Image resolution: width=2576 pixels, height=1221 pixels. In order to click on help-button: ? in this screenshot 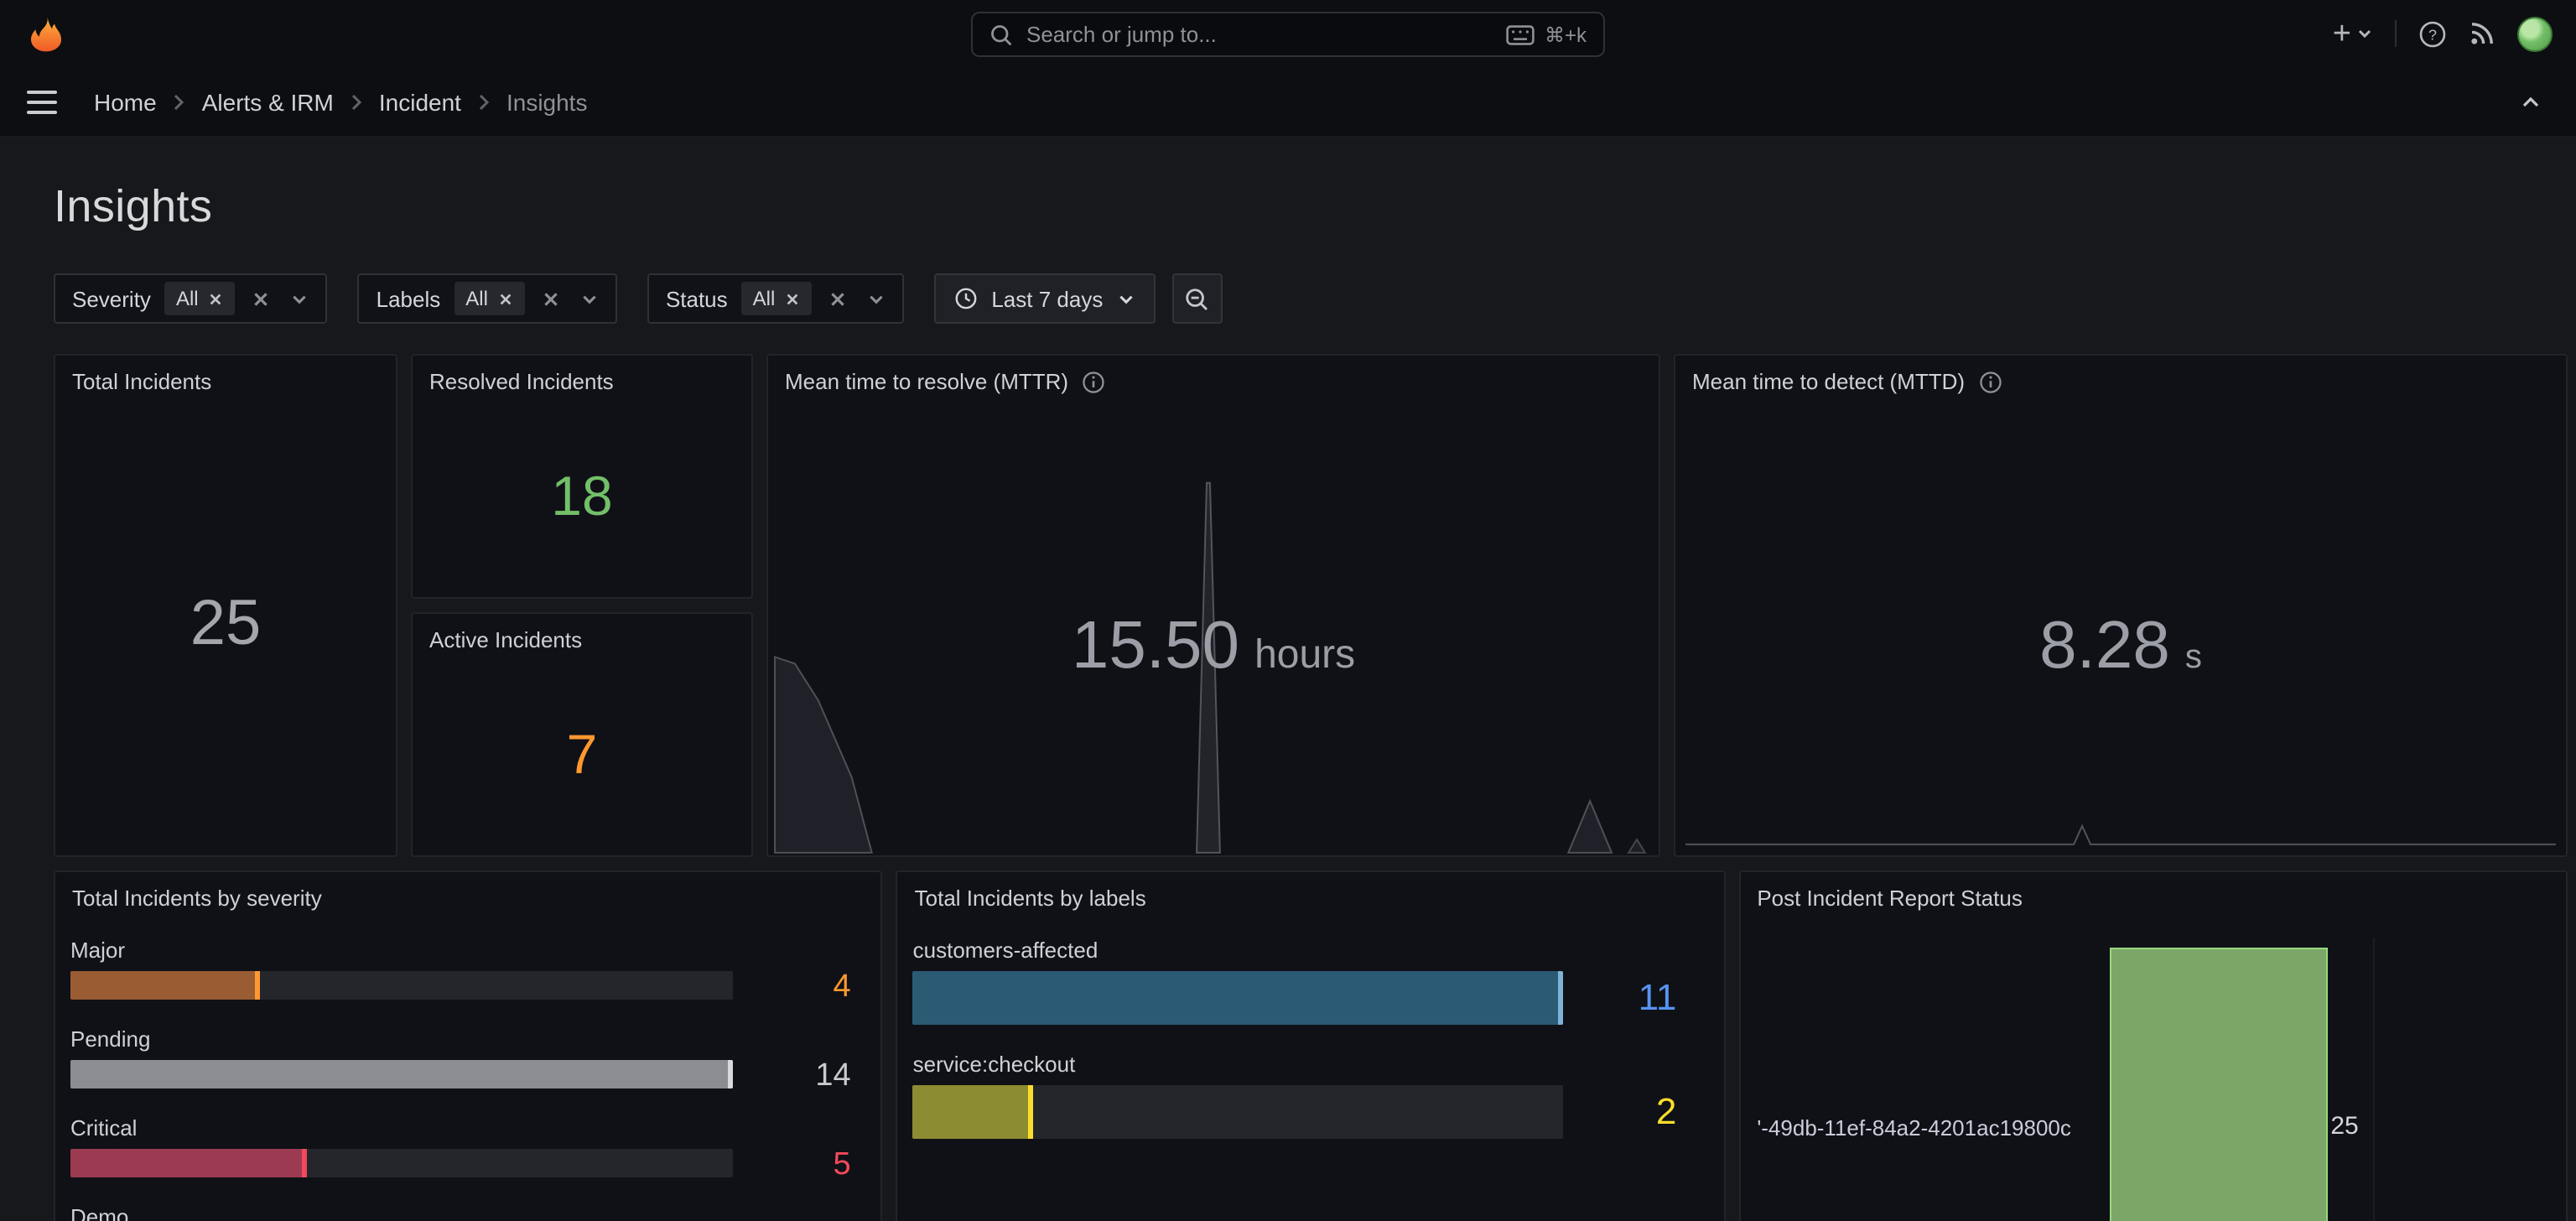, I will do `click(2432, 33)`.